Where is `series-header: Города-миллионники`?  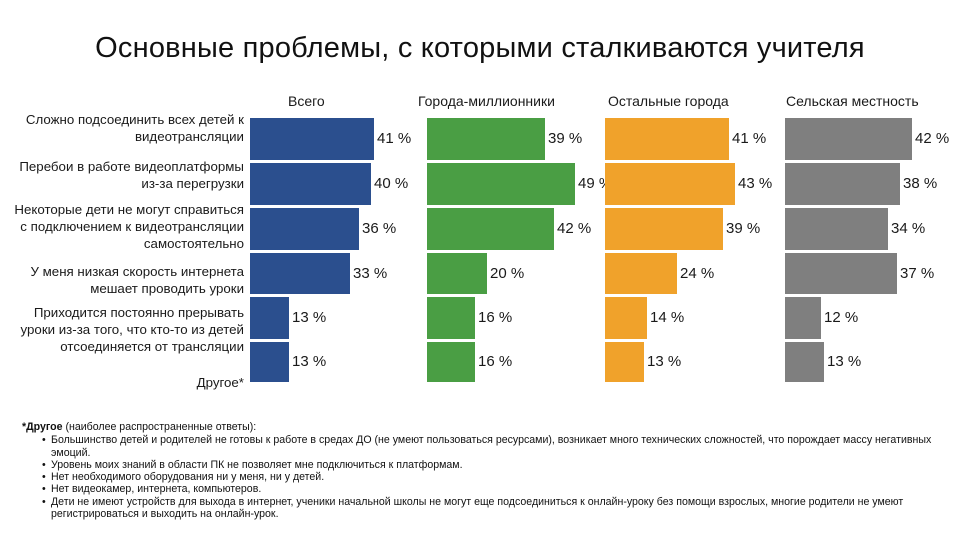
series-header: Города-миллионники is located at coordinates (486, 101).